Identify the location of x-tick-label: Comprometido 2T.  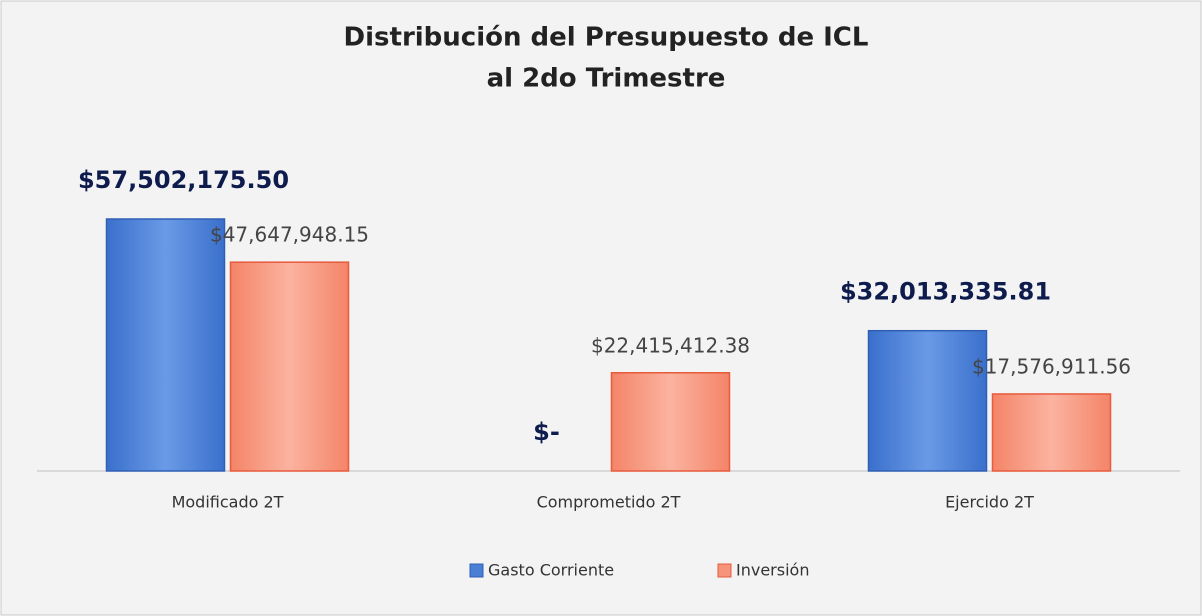
(609, 502).